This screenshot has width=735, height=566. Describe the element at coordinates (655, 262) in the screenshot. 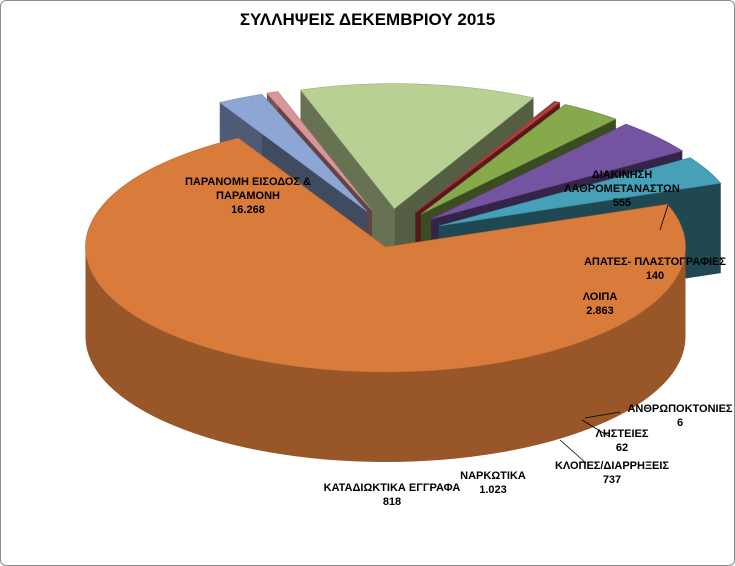

I see `slice-category-label: ΑΠΑΤΕΣ- ΠΛΑΣΤΟΓΡΑΦΙΕΣ` at that location.